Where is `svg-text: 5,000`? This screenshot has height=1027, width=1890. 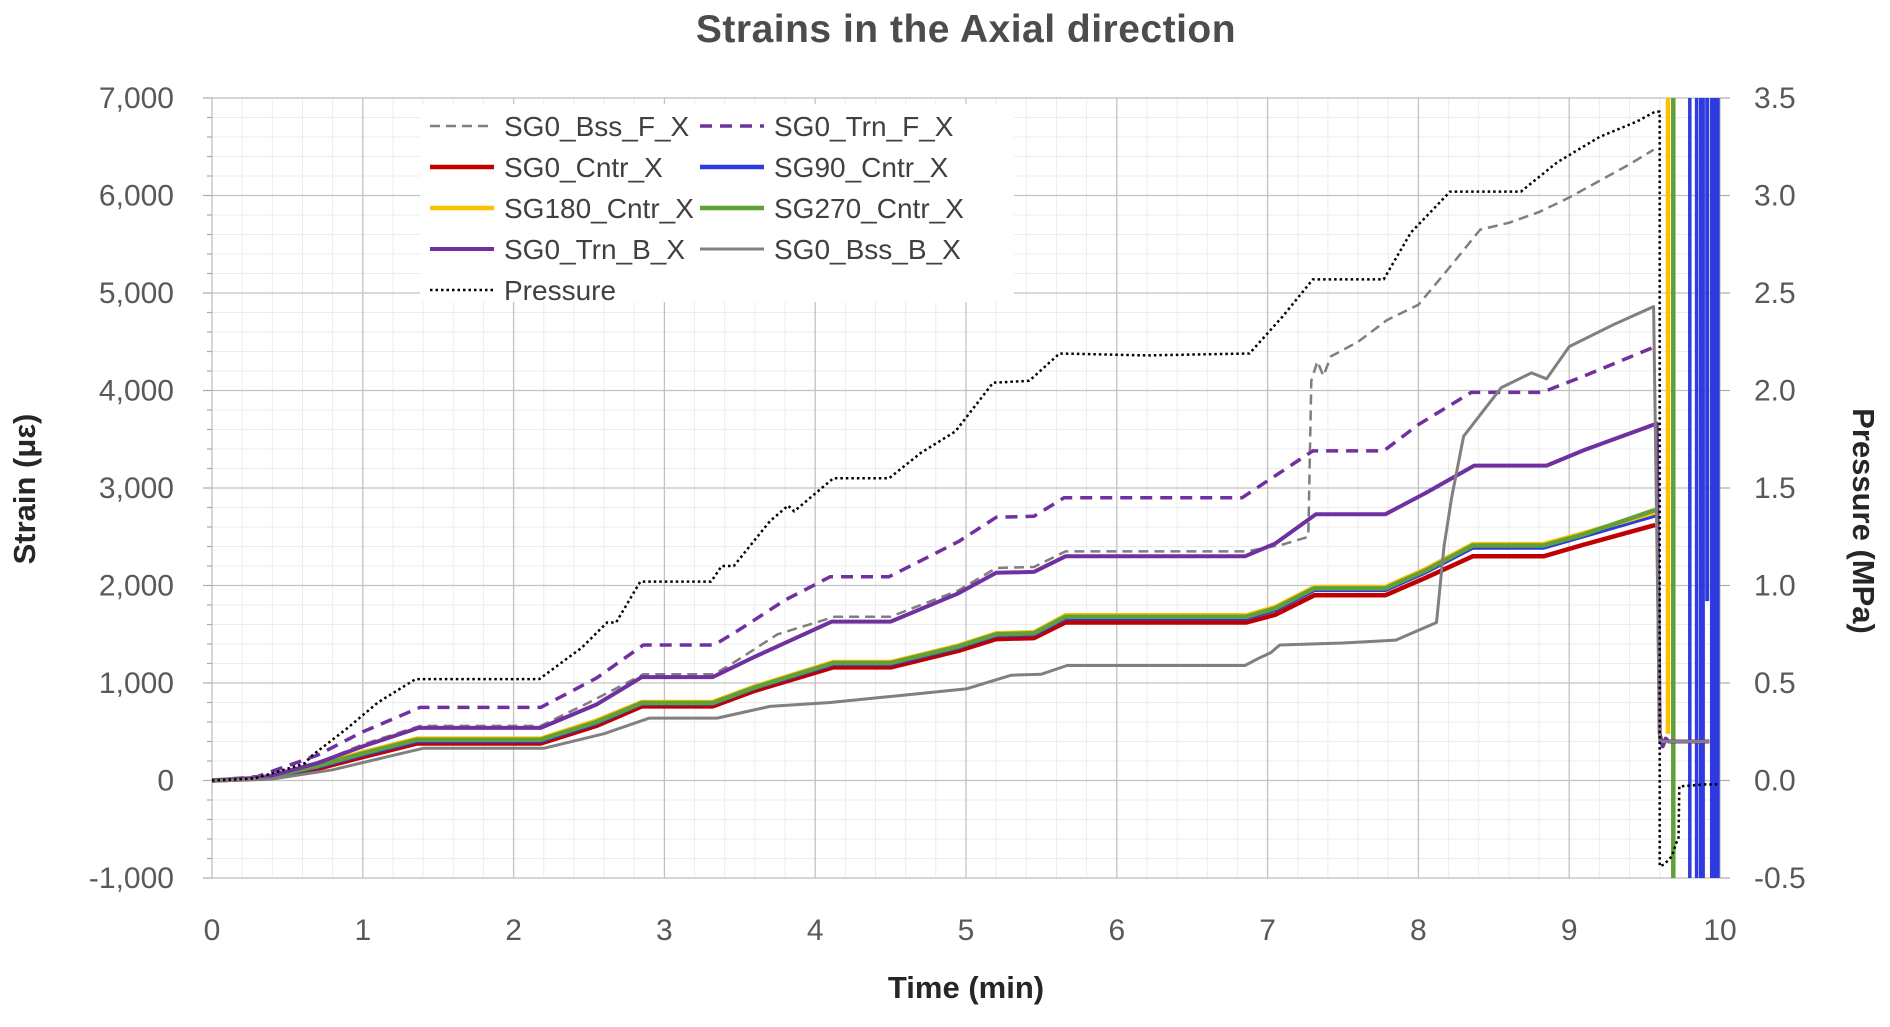
svg-text: 5,000 is located at coordinates (136, 293).